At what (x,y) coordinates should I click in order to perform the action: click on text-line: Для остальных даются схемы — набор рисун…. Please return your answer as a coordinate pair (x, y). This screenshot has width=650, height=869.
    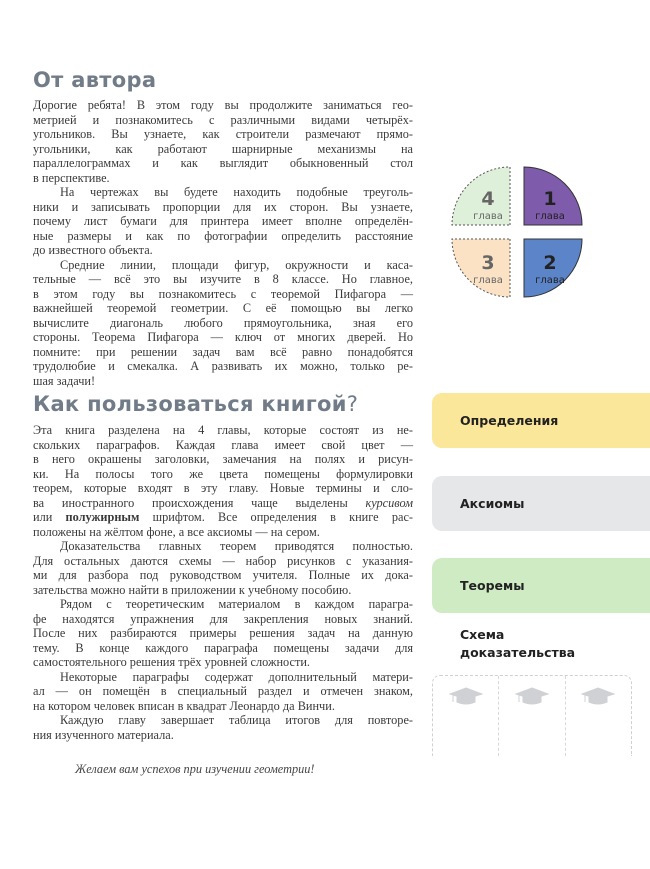
    Looking at the image, I should click on (223, 560).